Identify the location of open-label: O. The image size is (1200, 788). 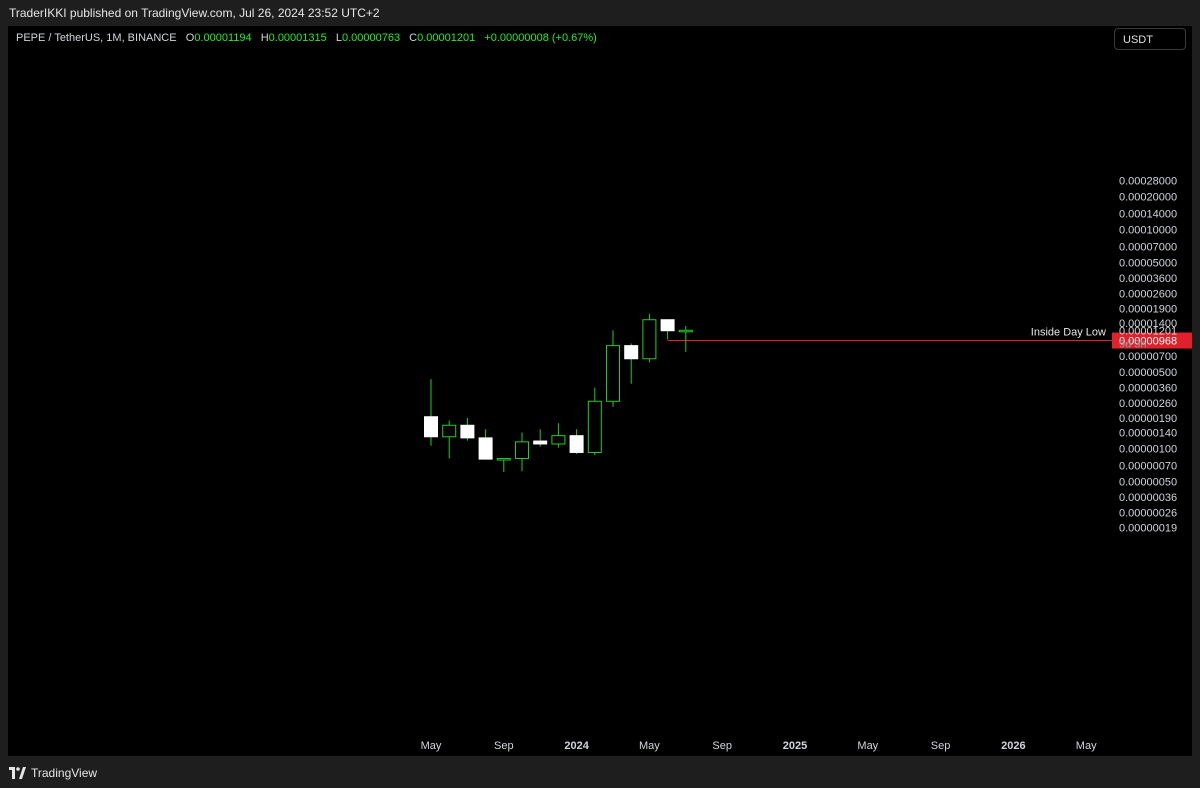
(190, 38).